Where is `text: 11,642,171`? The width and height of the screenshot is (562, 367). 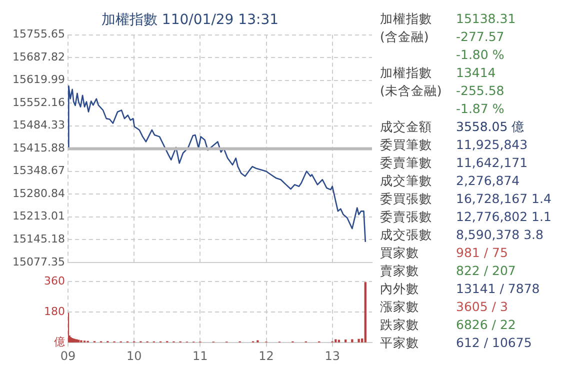 text: 11,642,171 is located at coordinates (492, 162).